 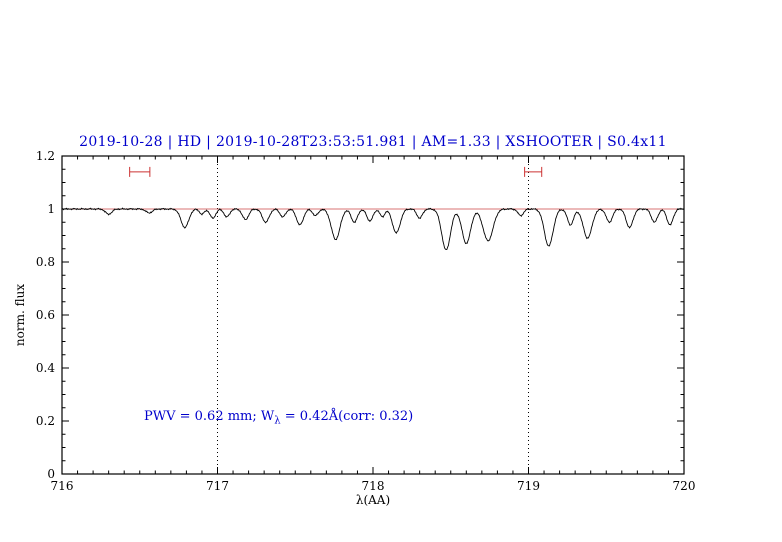 What do you see at coordinates (62, 486) in the screenshot?
I see `x-tick-label: 716` at bounding box center [62, 486].